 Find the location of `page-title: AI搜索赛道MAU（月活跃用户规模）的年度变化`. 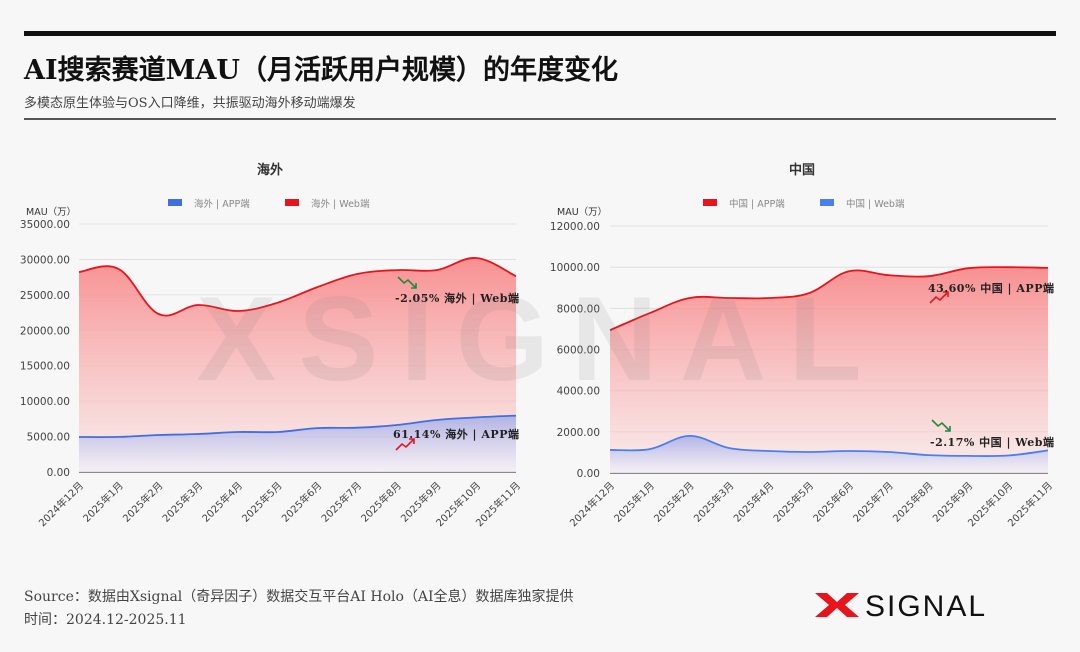

page-title: AI搜索赛道MAU（月活跃用户规模）的年度变化 is located at coordinates (321, 70).